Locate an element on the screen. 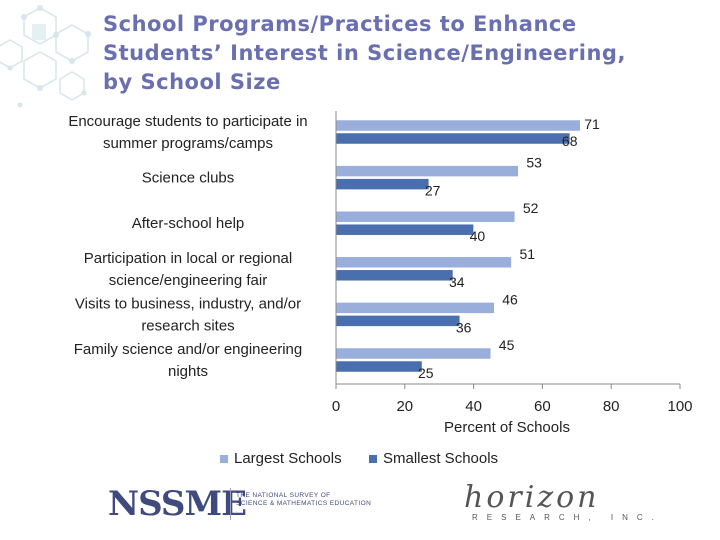 This screenshot has width=720, height=540. legend-label-smallest: Smallest Schools is located at coordinates (441, 458).